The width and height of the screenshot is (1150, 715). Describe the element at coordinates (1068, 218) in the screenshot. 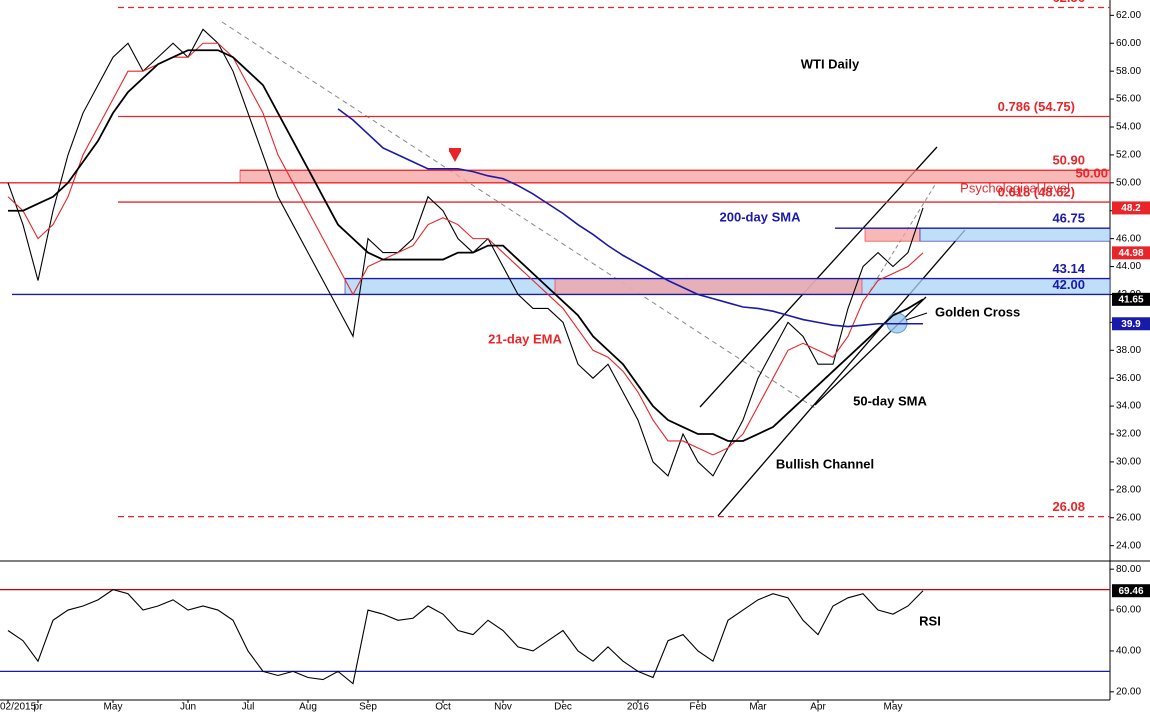

I see `level-label: 46.75` at that location.